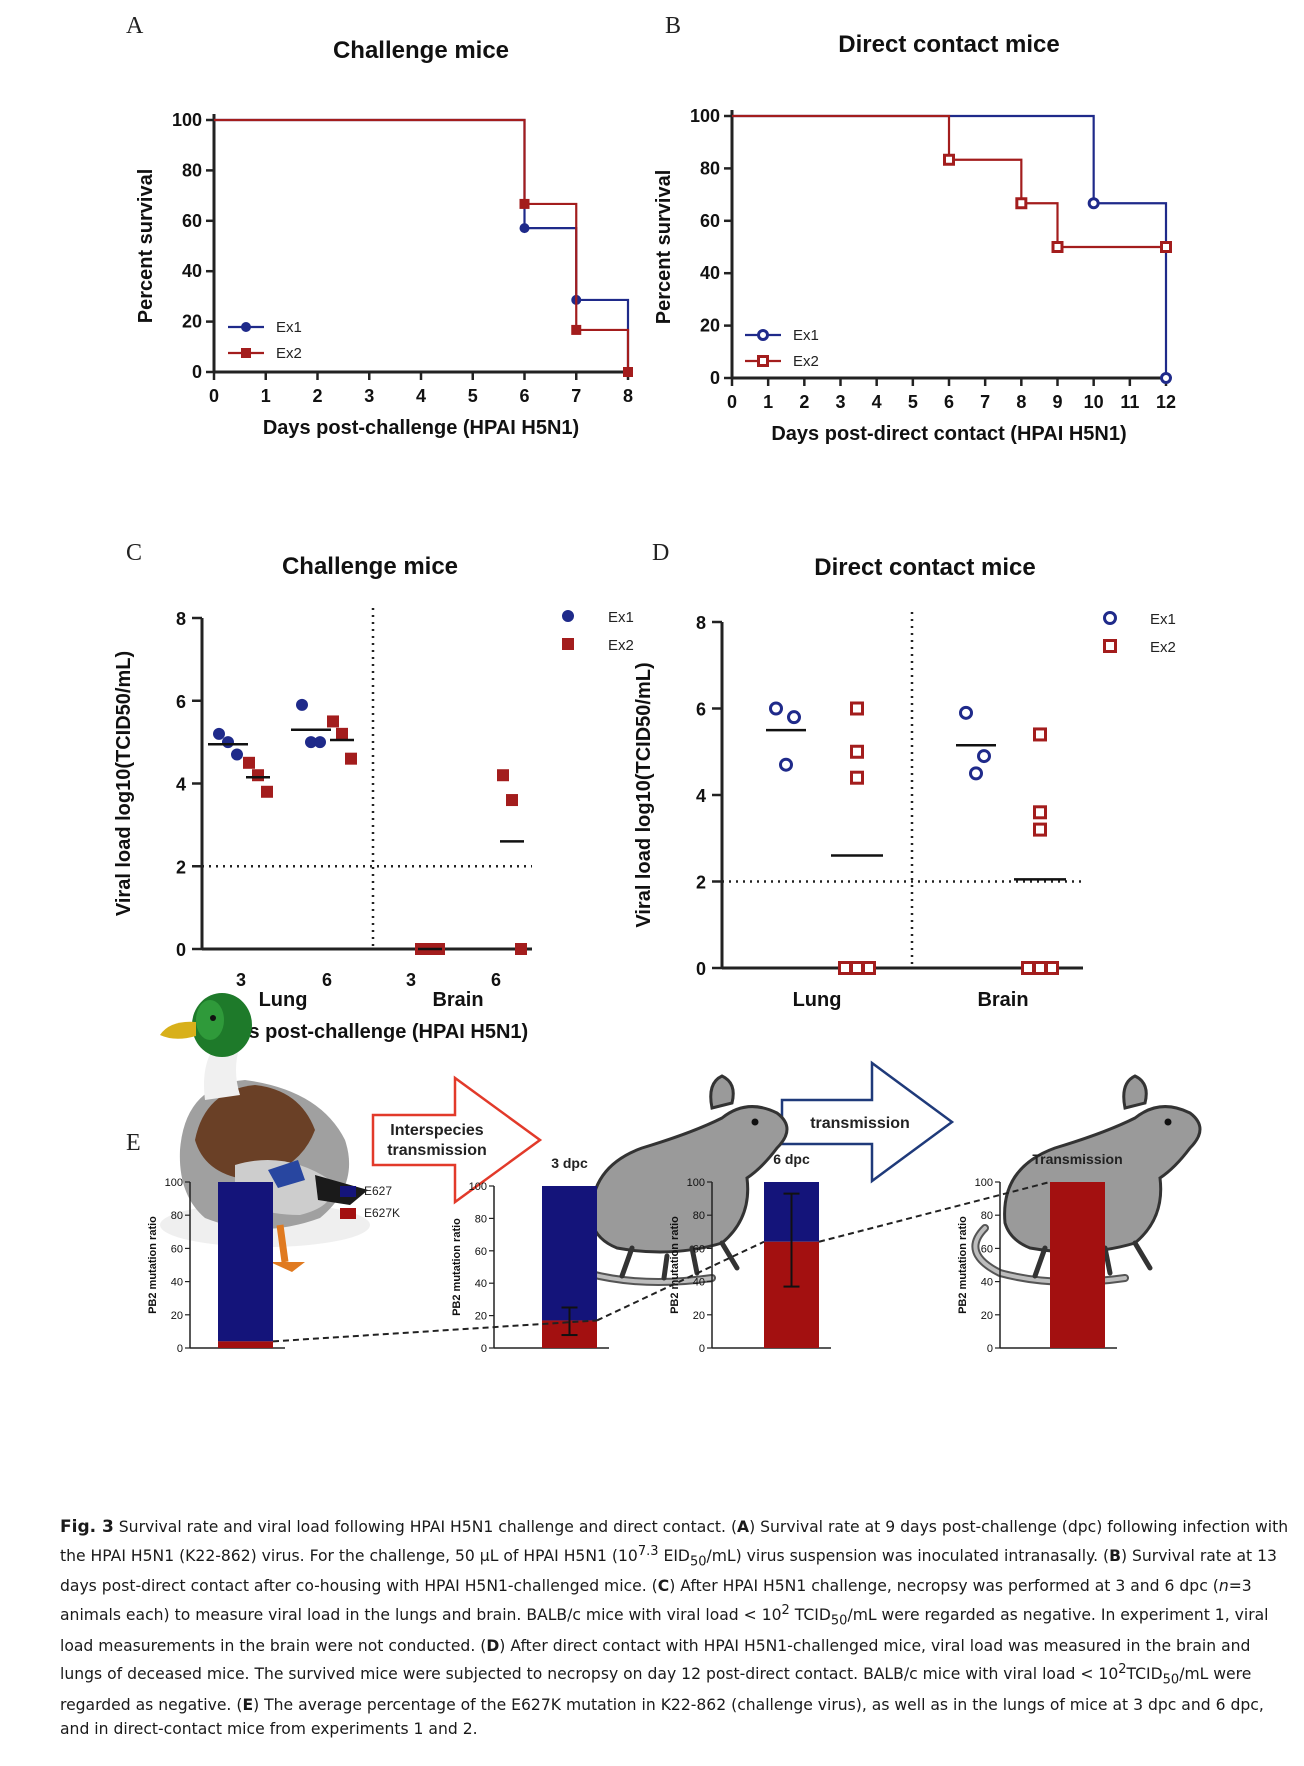 This screenshot has height=1766, width=1304. What do you see at coordinates (192, 271) in the screenshot?
I see `y-tick-label: 40` at bounding box center [192, 271].